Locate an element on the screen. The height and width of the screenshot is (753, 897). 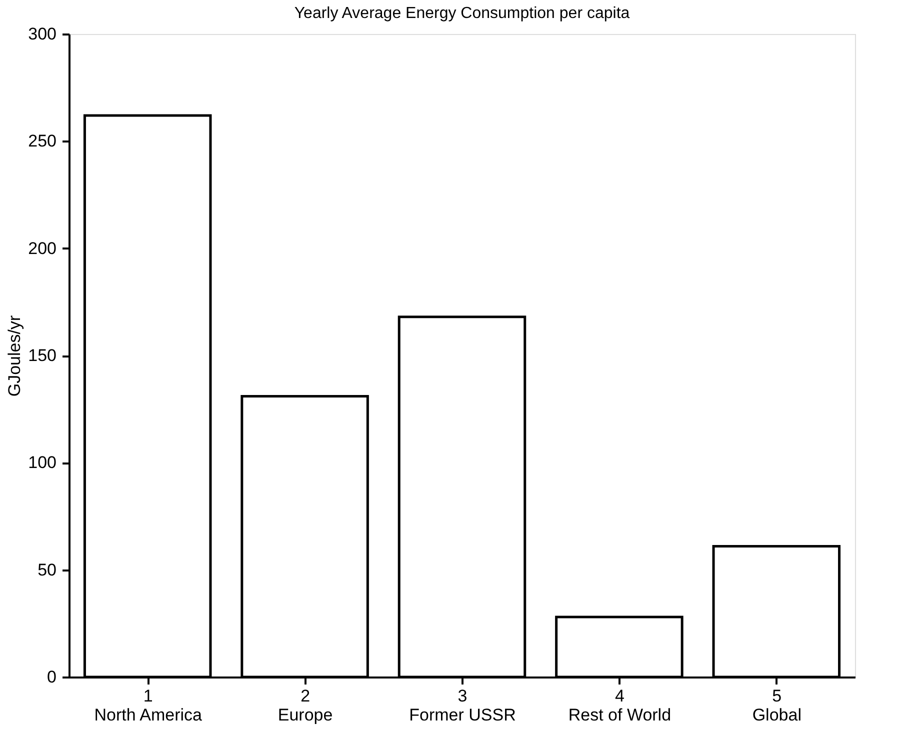
y-tick-label: 250 is located at coordinates (42, 141).